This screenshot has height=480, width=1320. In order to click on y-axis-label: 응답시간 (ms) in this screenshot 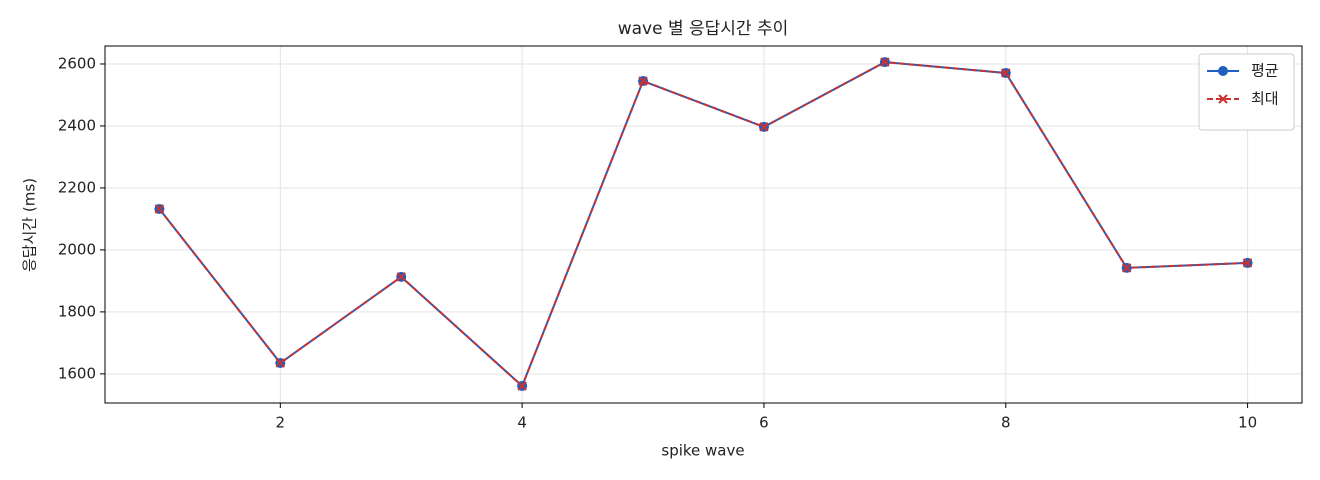, I will do `click(30, 225)`.